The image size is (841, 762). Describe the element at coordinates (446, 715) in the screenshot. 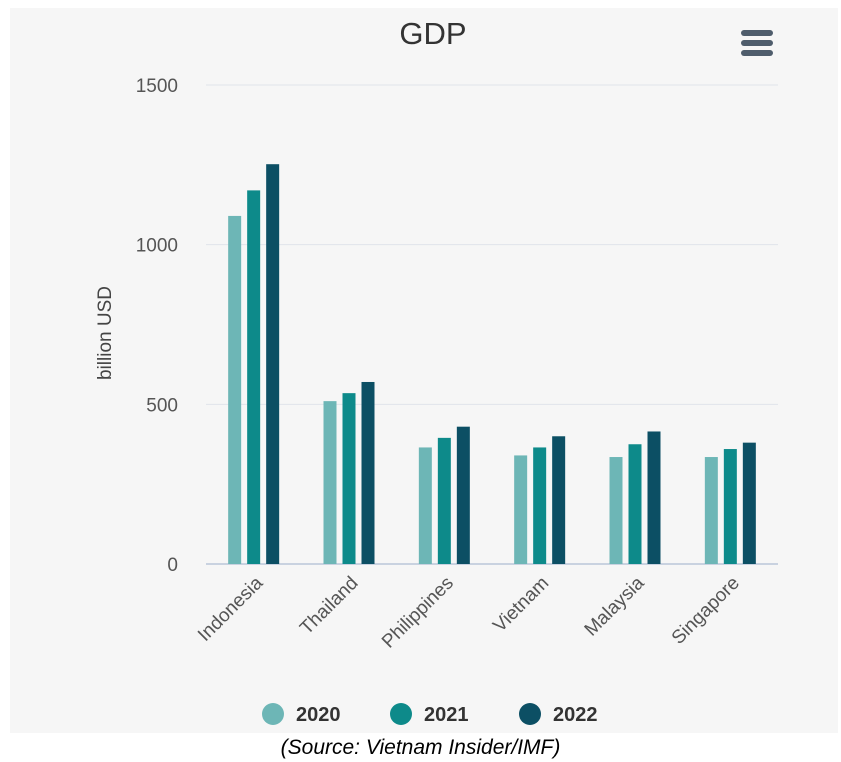

I see `legend-label: 2021` at that location.